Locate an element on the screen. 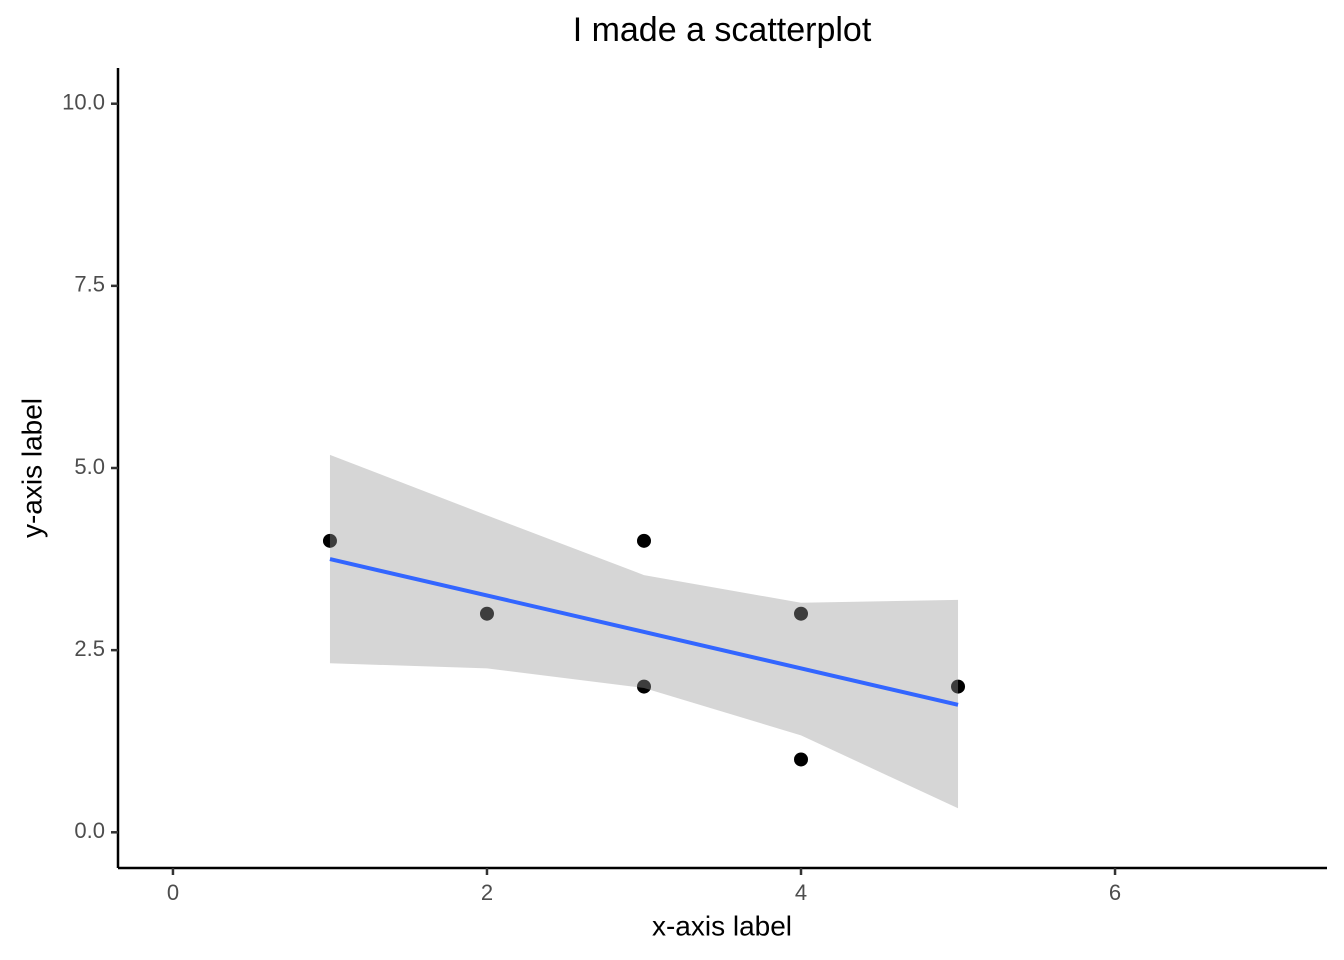 This screenshot has height=960, width=1344. x-tick-label: 4 is located at coordinates (801, 892).